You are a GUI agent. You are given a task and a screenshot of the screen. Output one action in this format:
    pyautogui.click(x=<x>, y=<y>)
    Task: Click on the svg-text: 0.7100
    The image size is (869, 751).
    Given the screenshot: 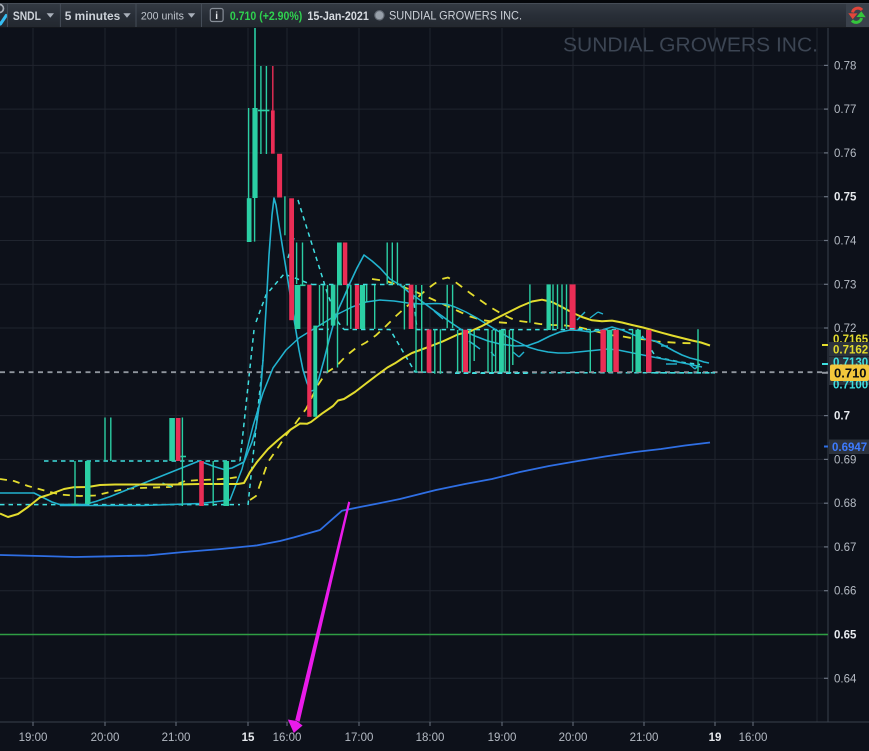 What is the action you would take?
    pyautogui.click(x=850, y=386)
    